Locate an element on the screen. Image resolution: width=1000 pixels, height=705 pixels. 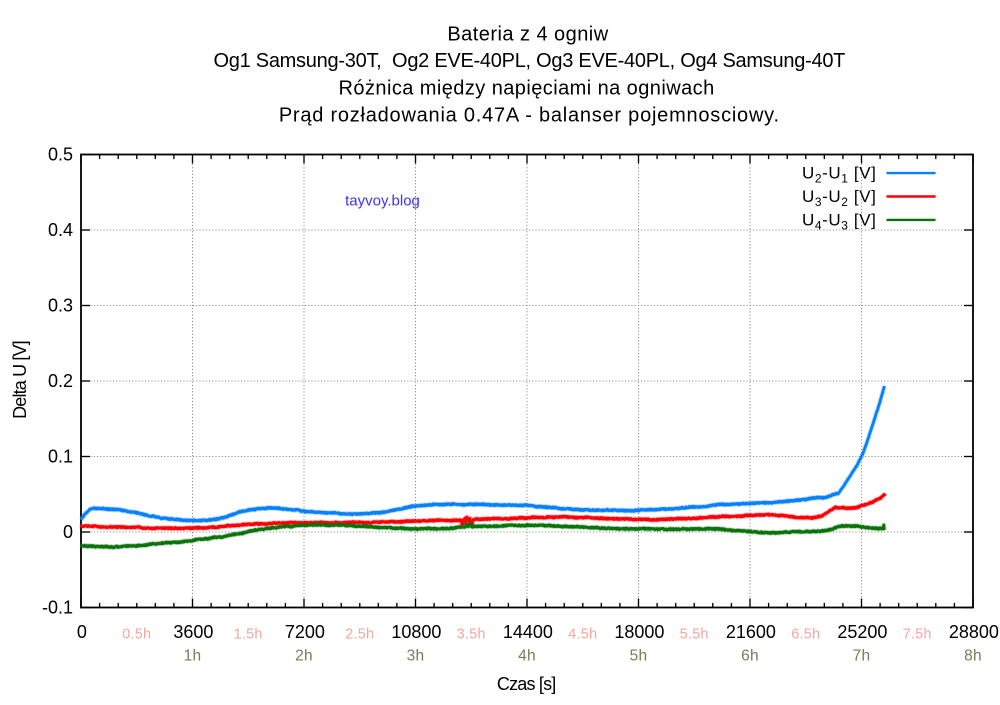
svg-text: 5.5h is located at coordinates (694, 635).